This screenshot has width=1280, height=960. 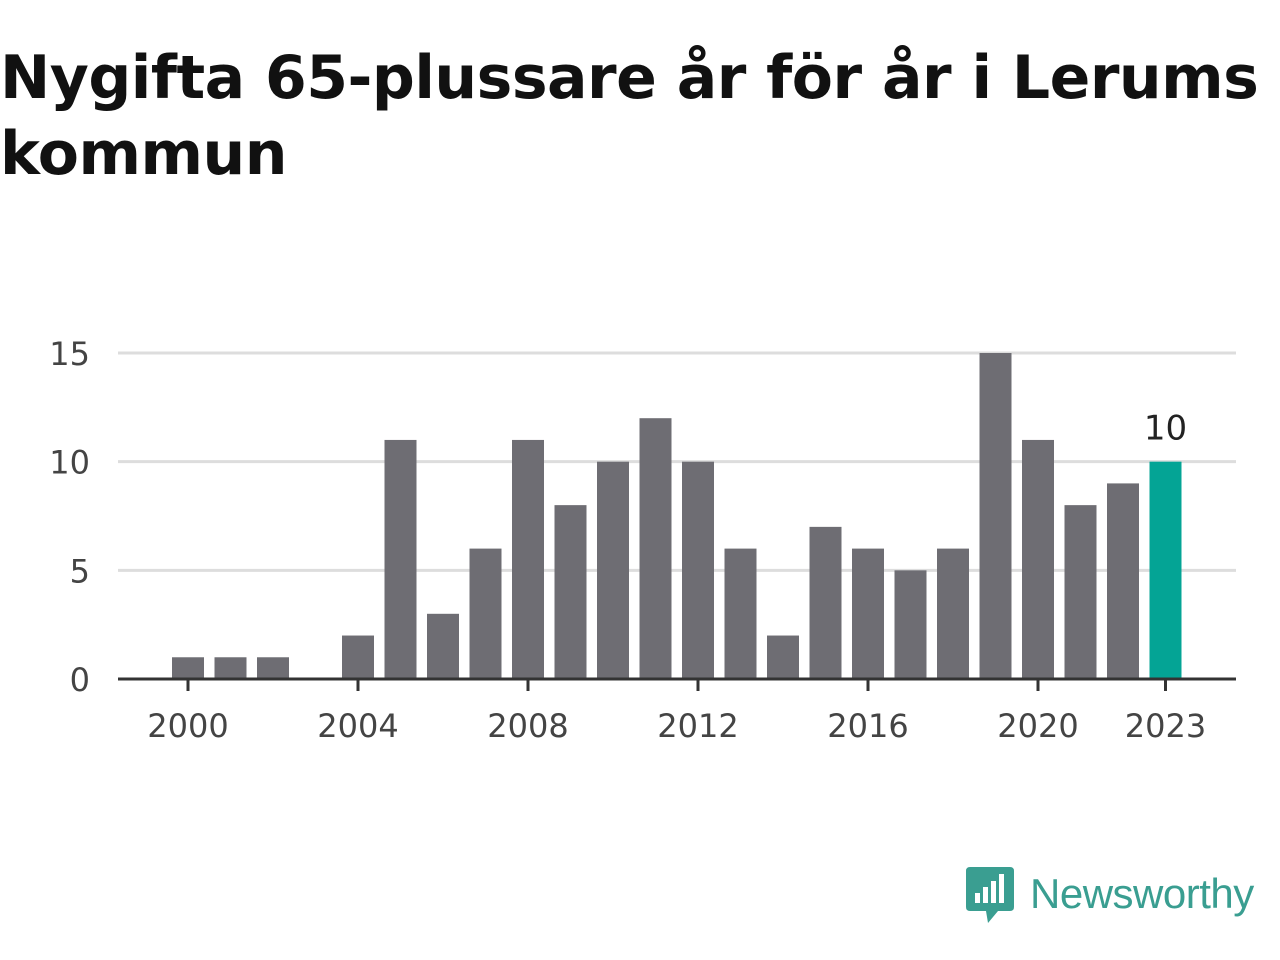 I want to click on newsworthy-logo-icon, so click(x=990, y=895).